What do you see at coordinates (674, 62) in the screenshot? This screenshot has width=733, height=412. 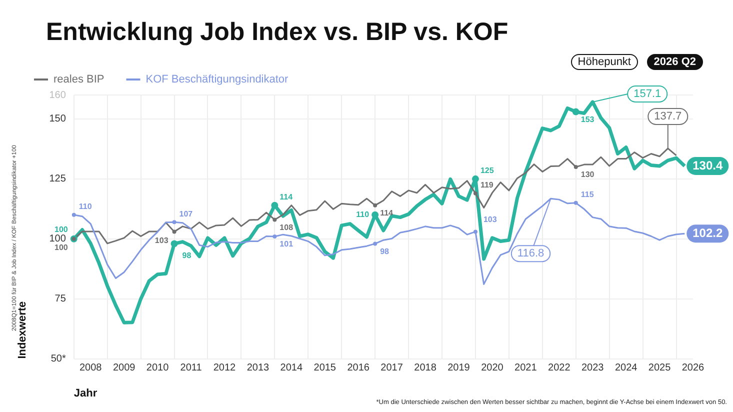 I see `text: 2026 Q2` at bounding box center [674, 62].